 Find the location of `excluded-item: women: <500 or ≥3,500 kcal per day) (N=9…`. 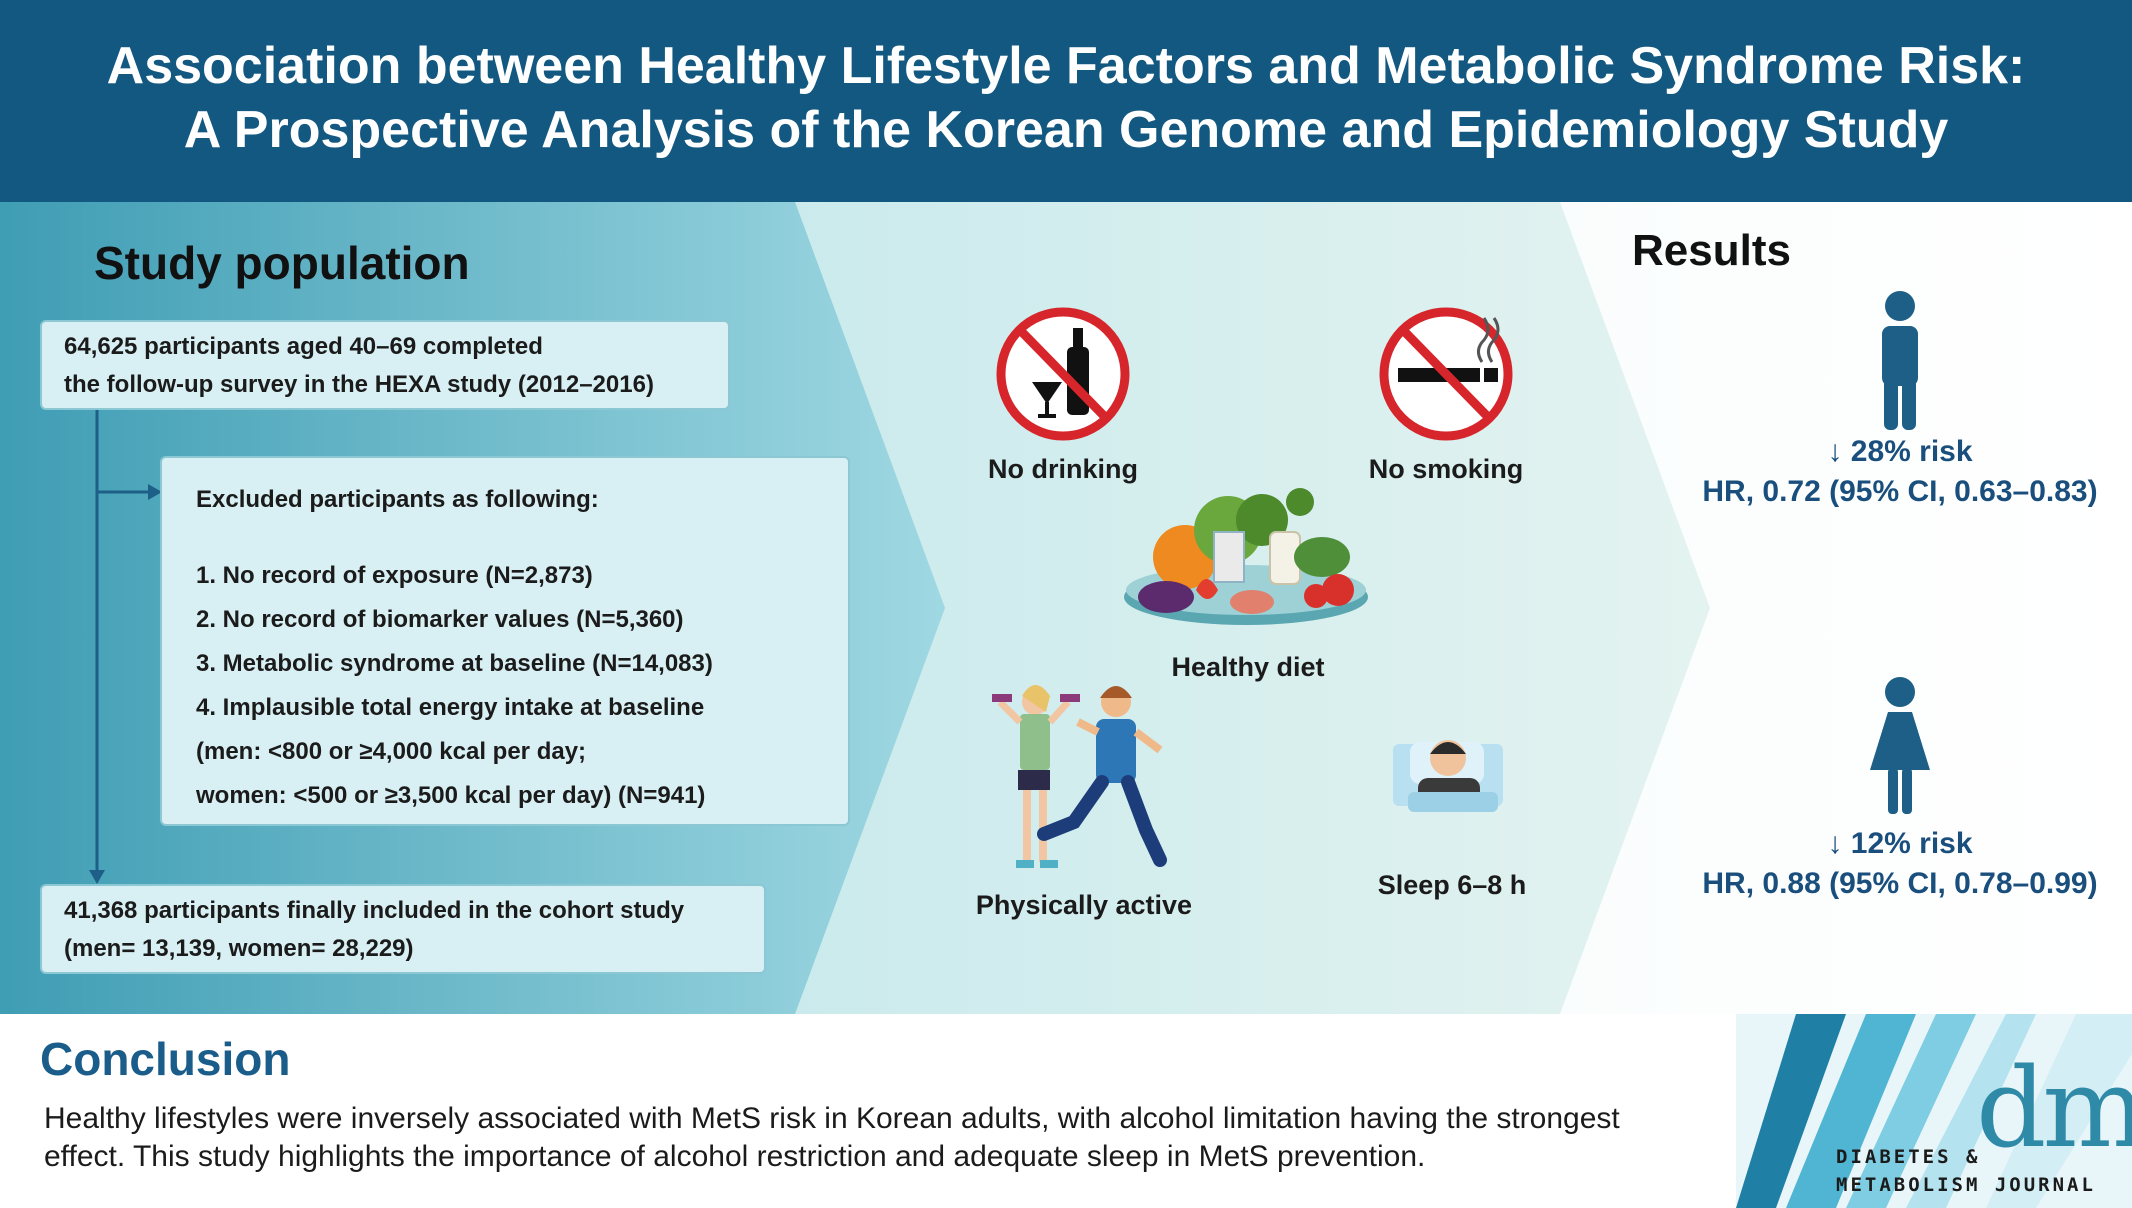

excluded-item: women: <500 or ≥3,500 kcal per day) (N=9… is located at coordinates (451, 795).